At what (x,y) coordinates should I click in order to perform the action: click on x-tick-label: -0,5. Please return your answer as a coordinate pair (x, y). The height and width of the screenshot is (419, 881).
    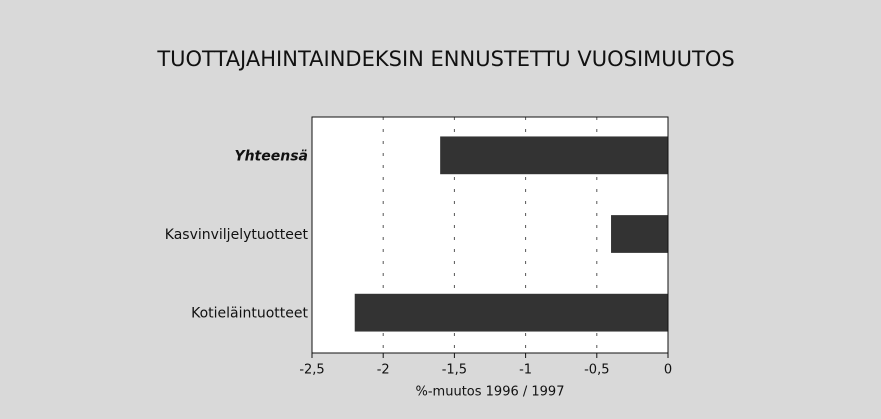
    Looking at the image, I should click on (596, 370).